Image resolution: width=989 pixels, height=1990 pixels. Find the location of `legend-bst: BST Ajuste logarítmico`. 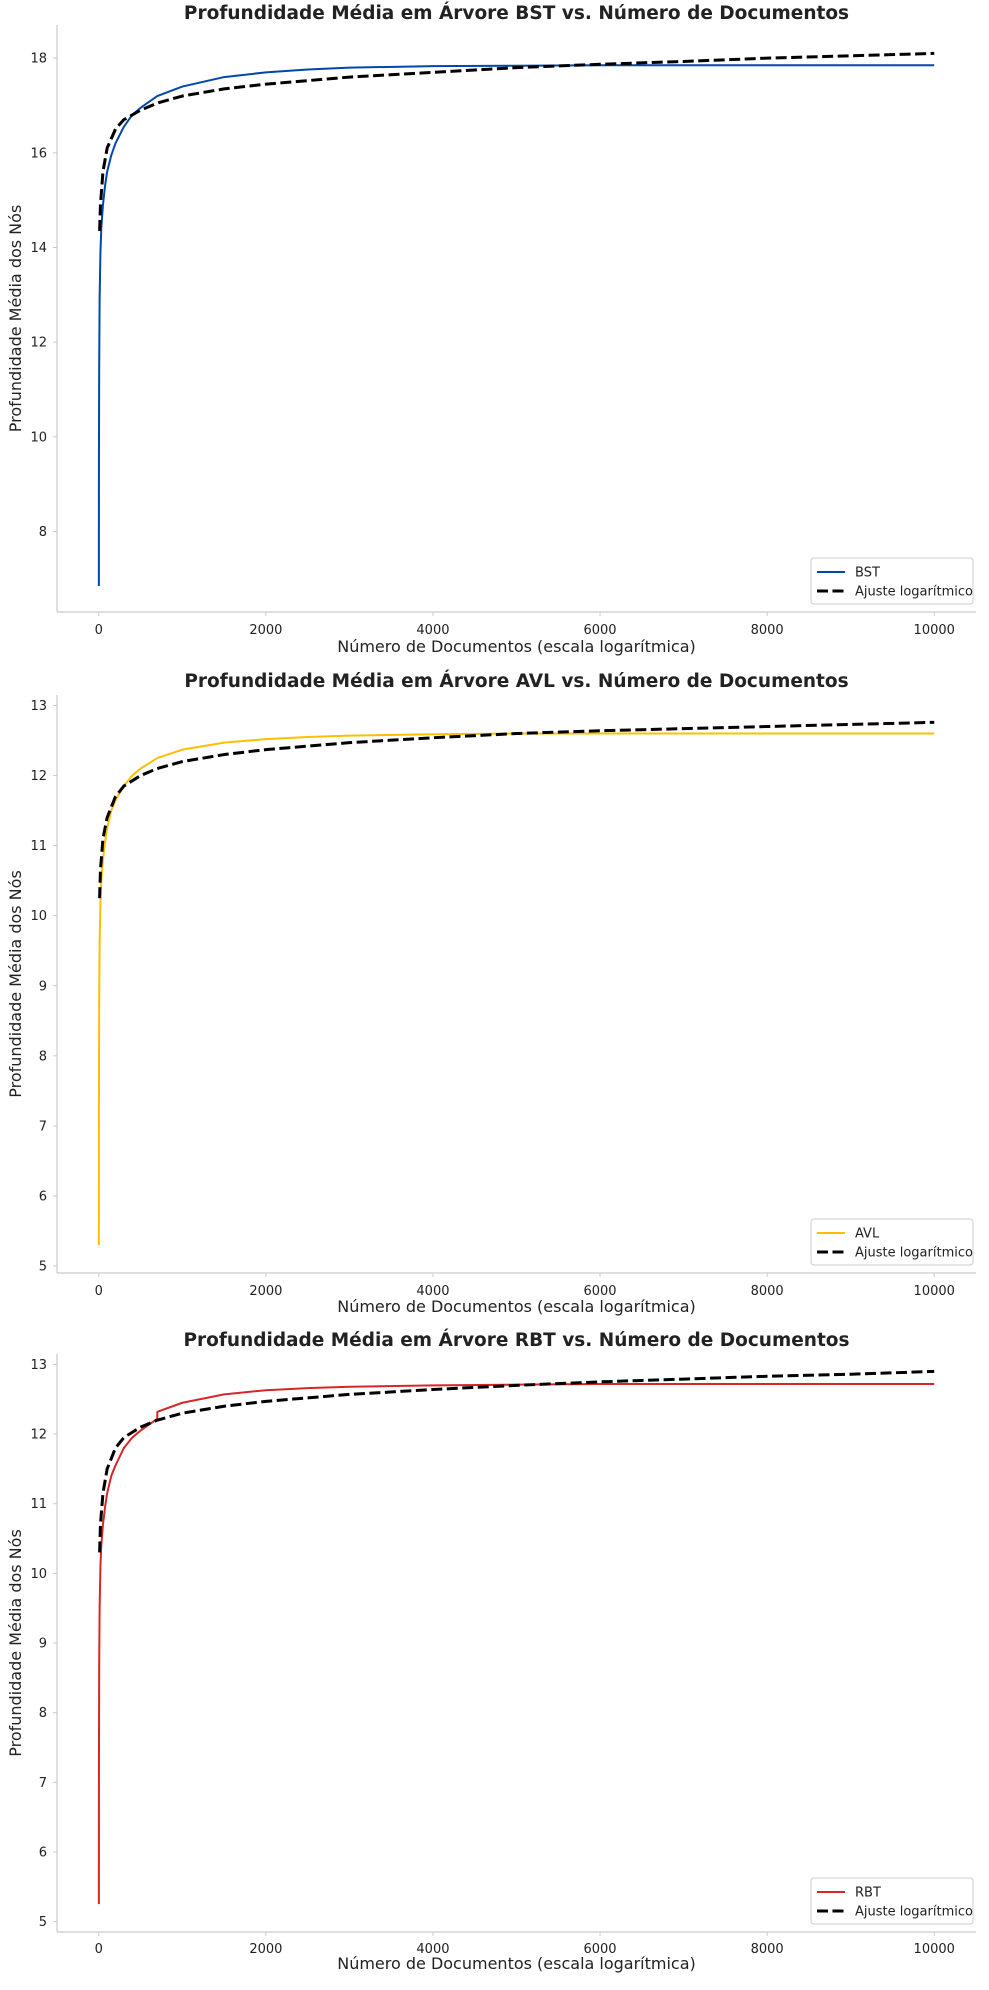

legend-bst: BST Ajuste logarítmico is located at coordinates (892, 581).